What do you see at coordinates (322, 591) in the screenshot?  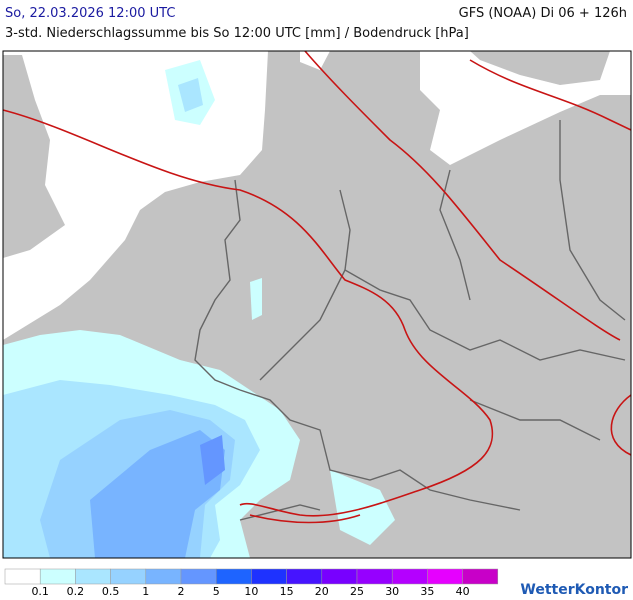 I see `legend-label: 20` at bounding box center [322, 591].